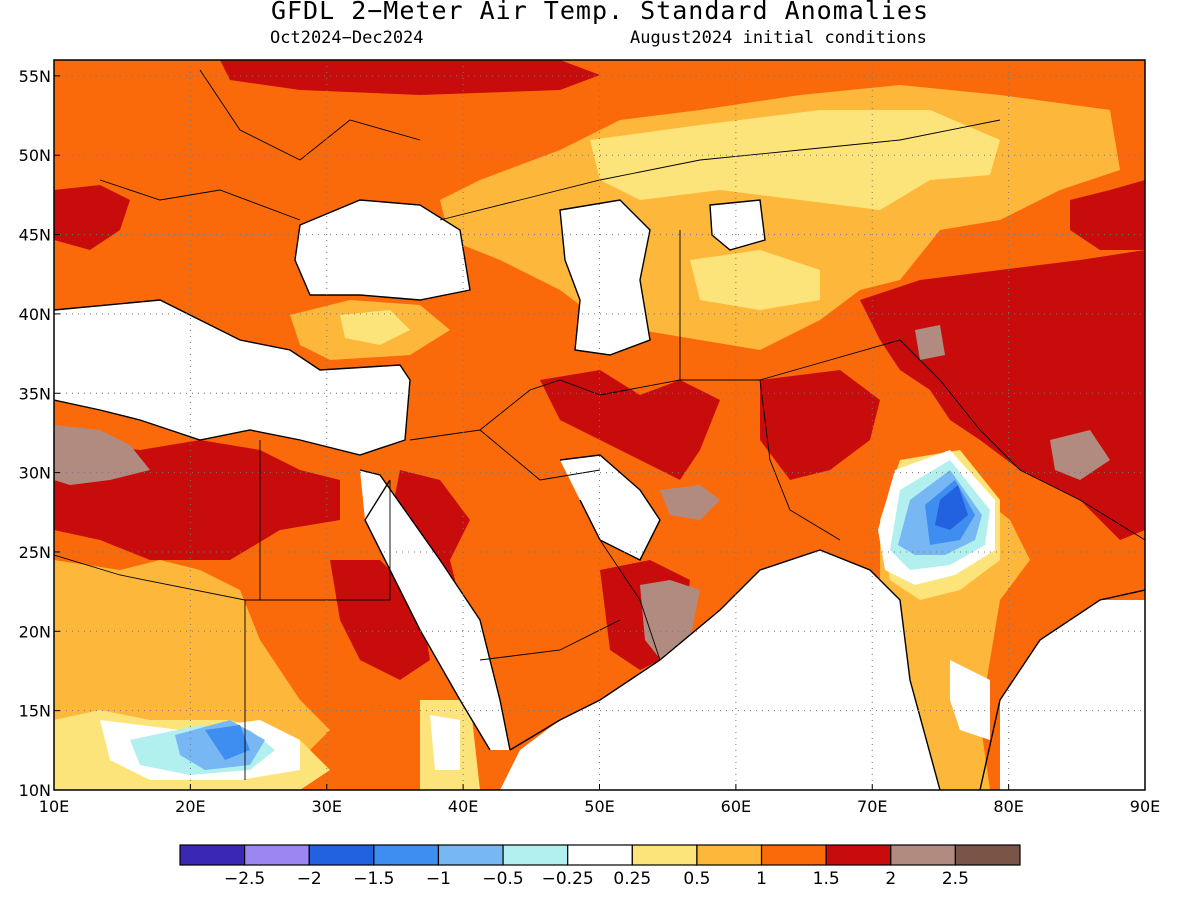 This screenshot has height=900, width=1200. What do you see at coordinates (1008, 806) in the screenshot?
I see `lon-label: 80E` at bounding box center [1008, 806].